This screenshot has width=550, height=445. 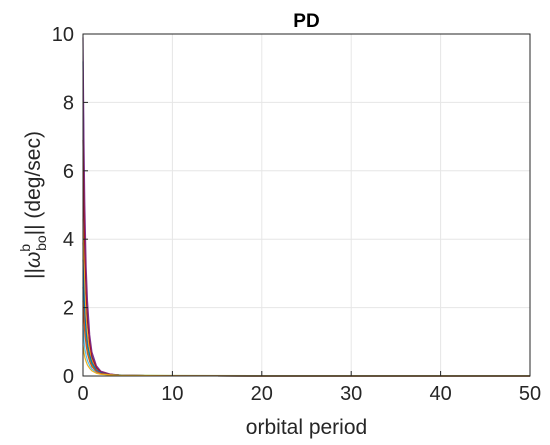 I want to click on y-tick-label: 0, so click(x=68, y=377).